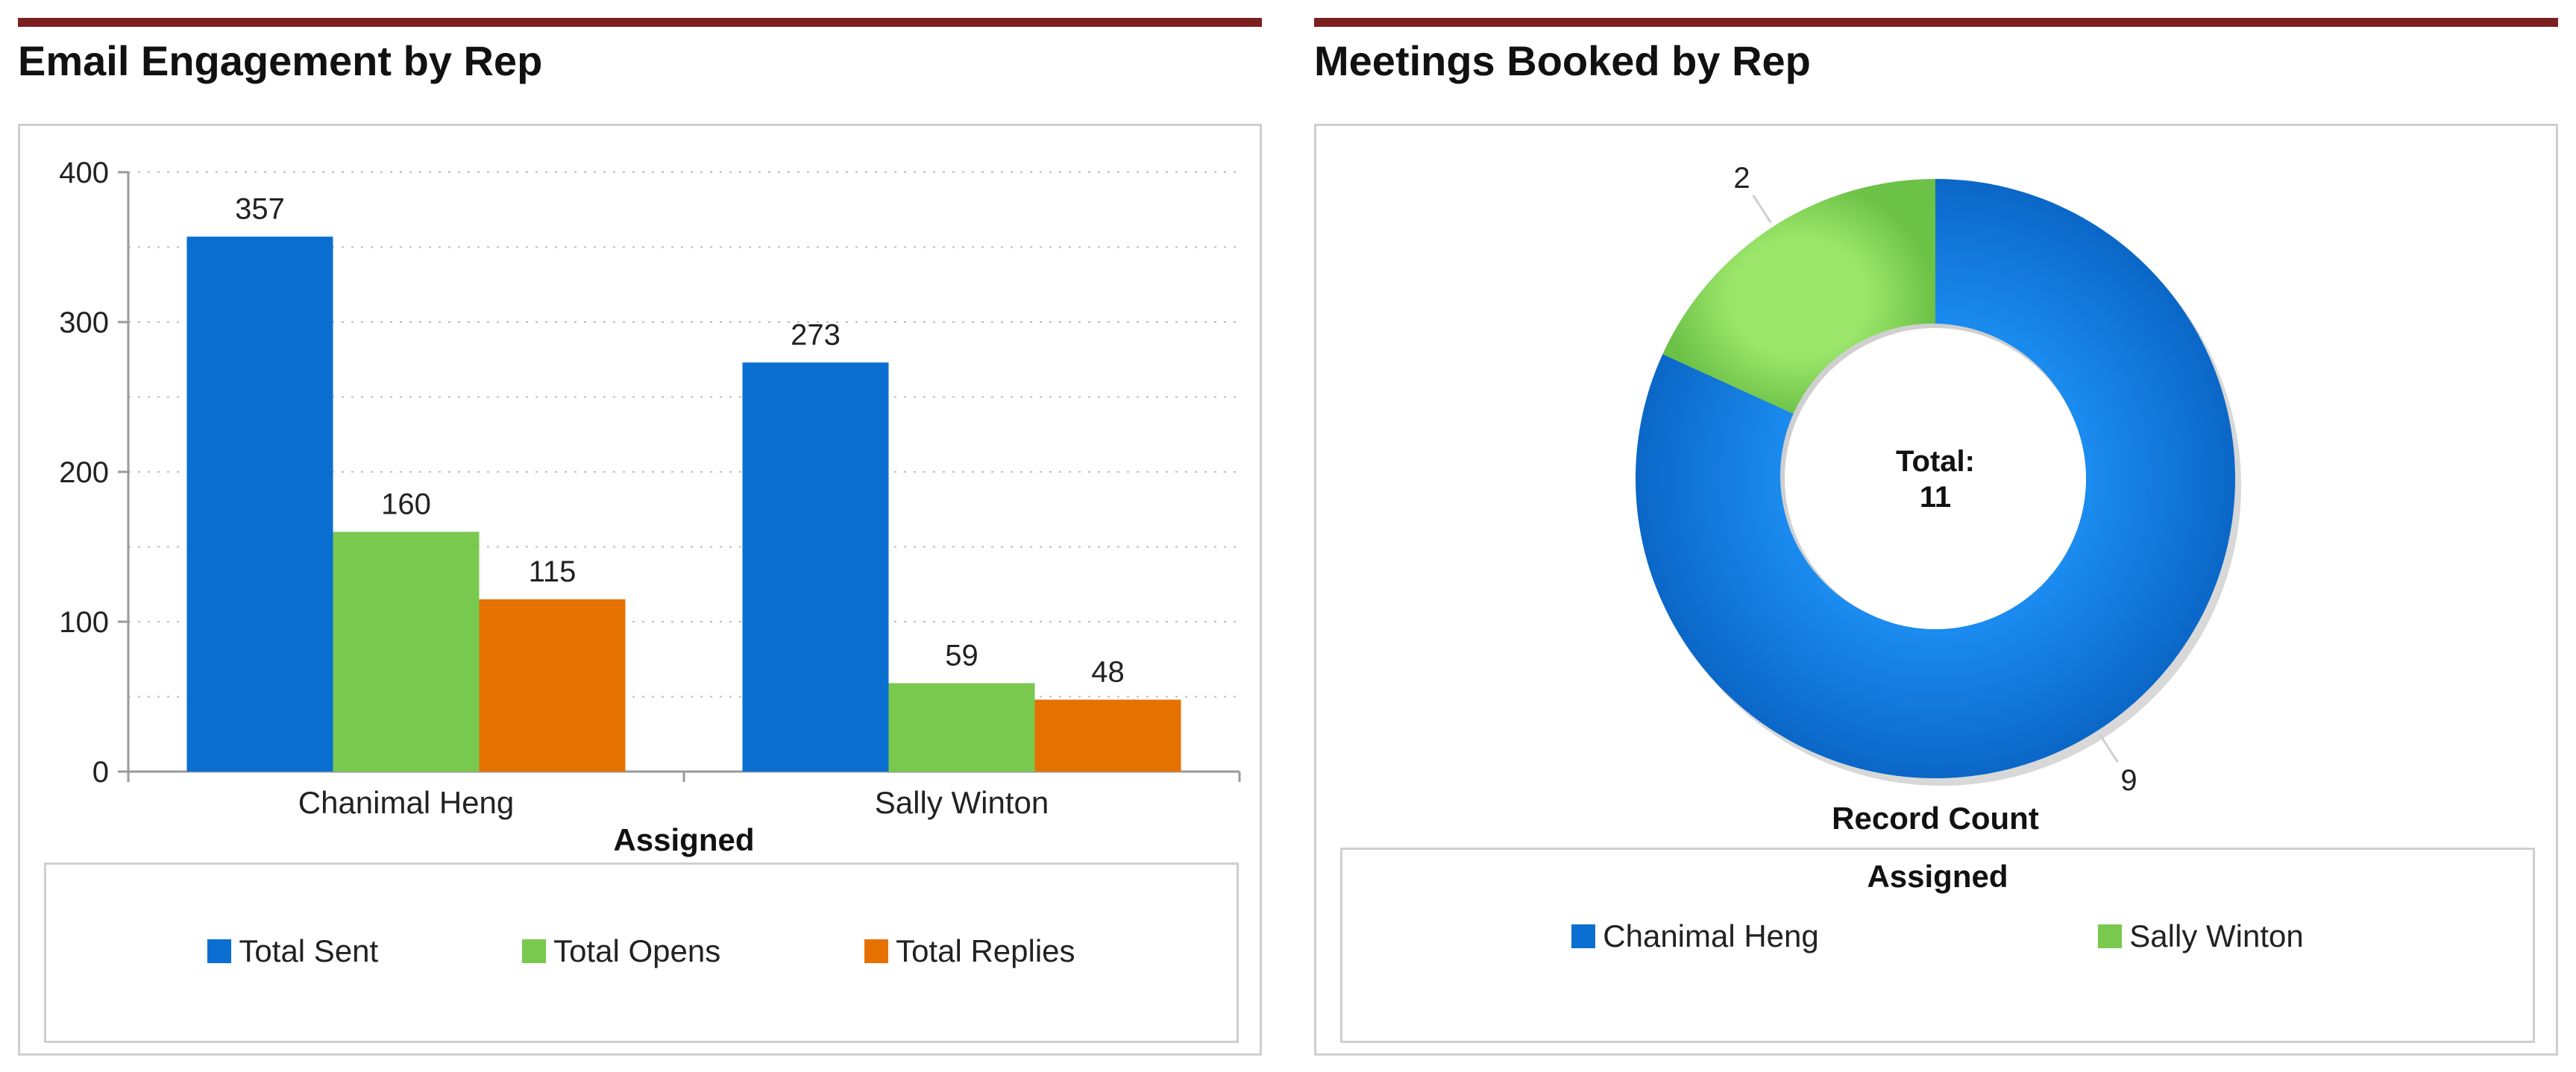 The height and width of the screenshot is (1072, 2576). What do you see at coordinates (406, 504) in the screenshot?
I see `bar-data-label: 160` at bounding box center [406, 504].